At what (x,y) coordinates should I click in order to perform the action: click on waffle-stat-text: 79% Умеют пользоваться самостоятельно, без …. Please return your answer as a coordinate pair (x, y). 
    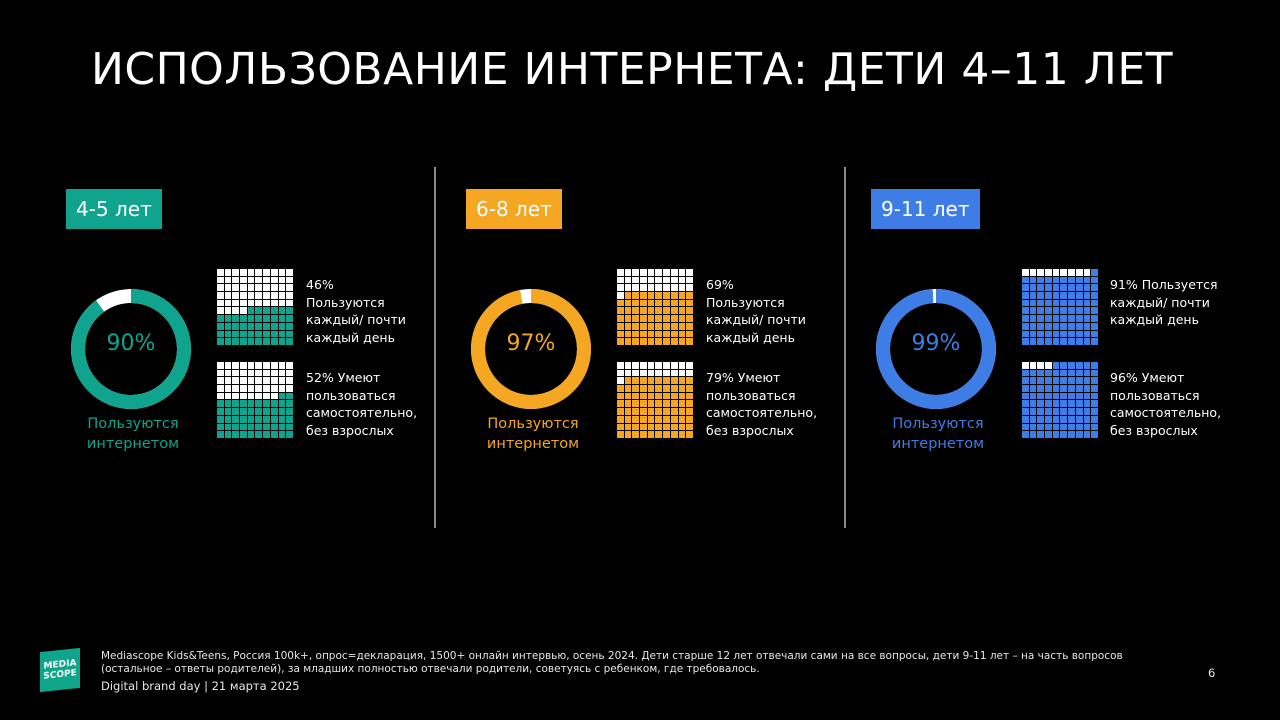
    Looking at the image, I should click on (762, 404).